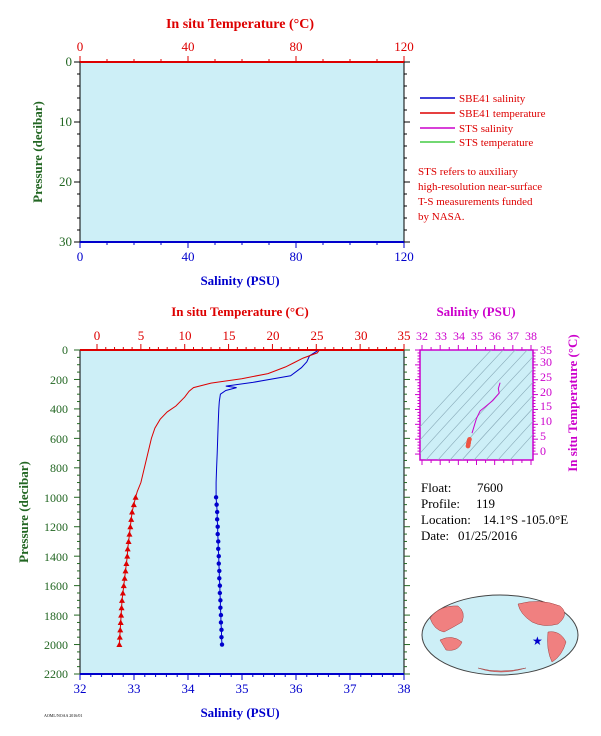  Describe the element at coordinates (189, 688) in the screenshot. I see `profile-salinity-tick-label: 34` at that location.